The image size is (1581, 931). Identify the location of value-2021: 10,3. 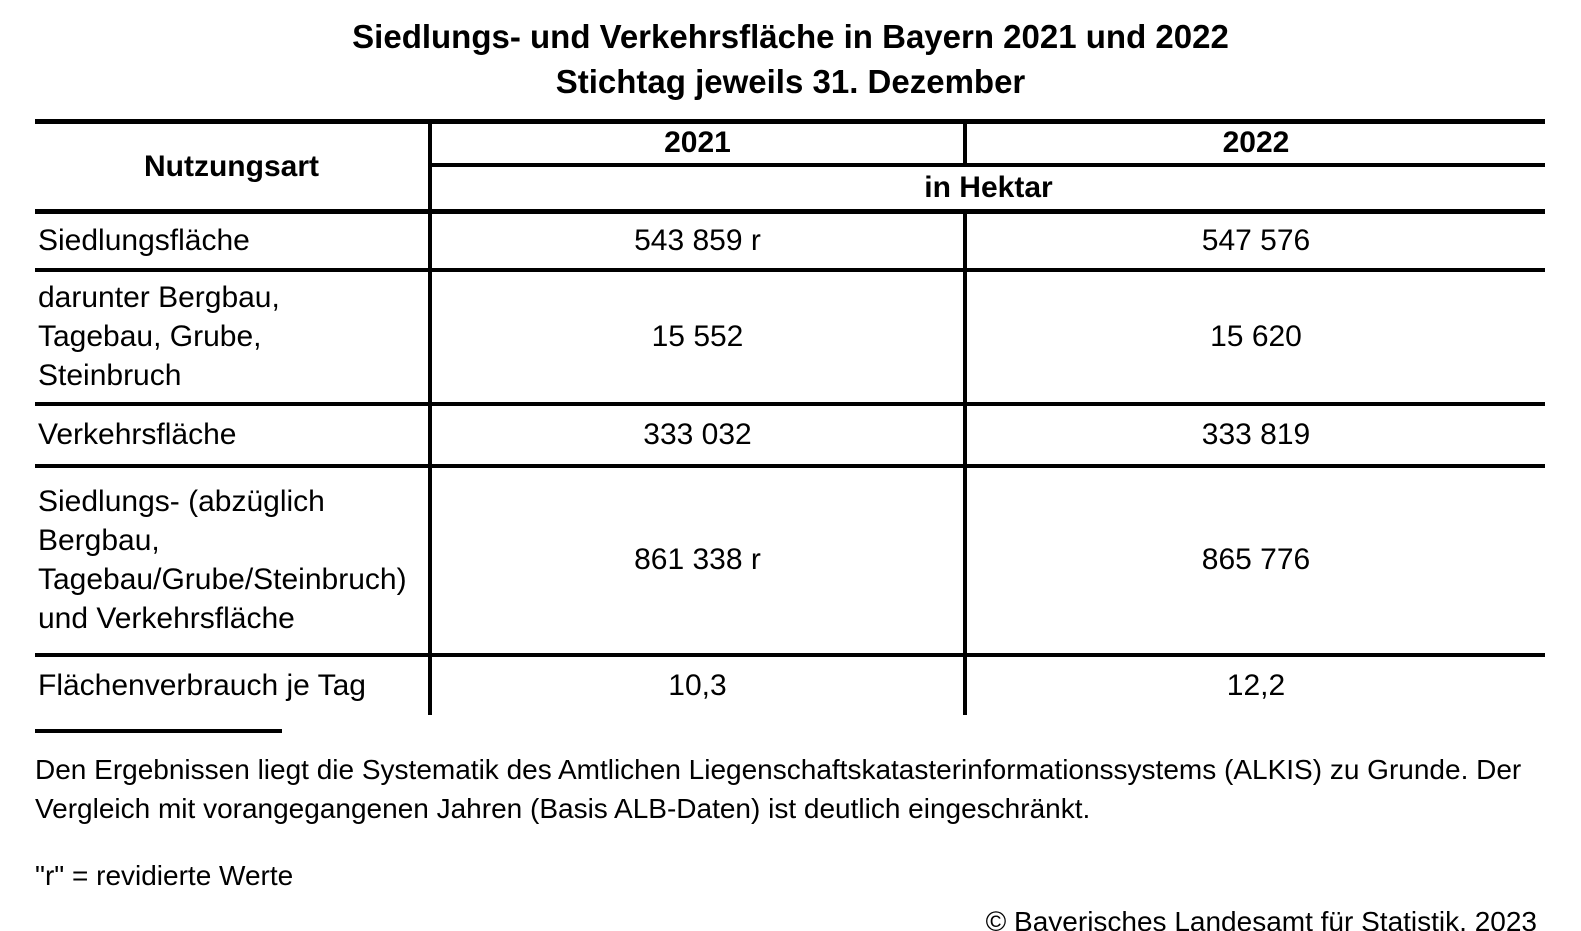
(698, 684).